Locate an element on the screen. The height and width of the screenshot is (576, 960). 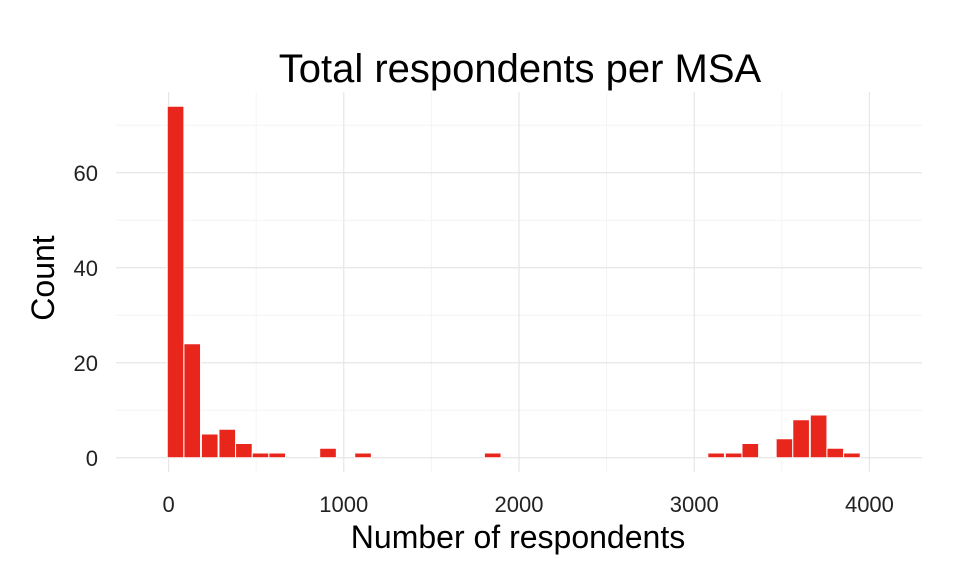
x-tick-label: 4000 is located at coordinates (869, 504).